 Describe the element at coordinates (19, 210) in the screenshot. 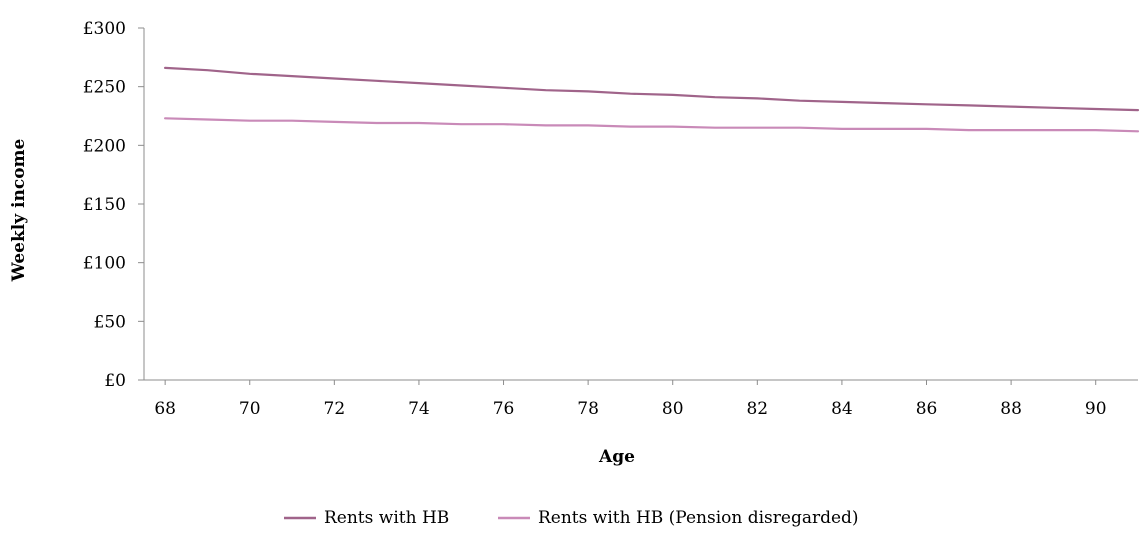

I see `y-axis-title: Weekly income` at that location.